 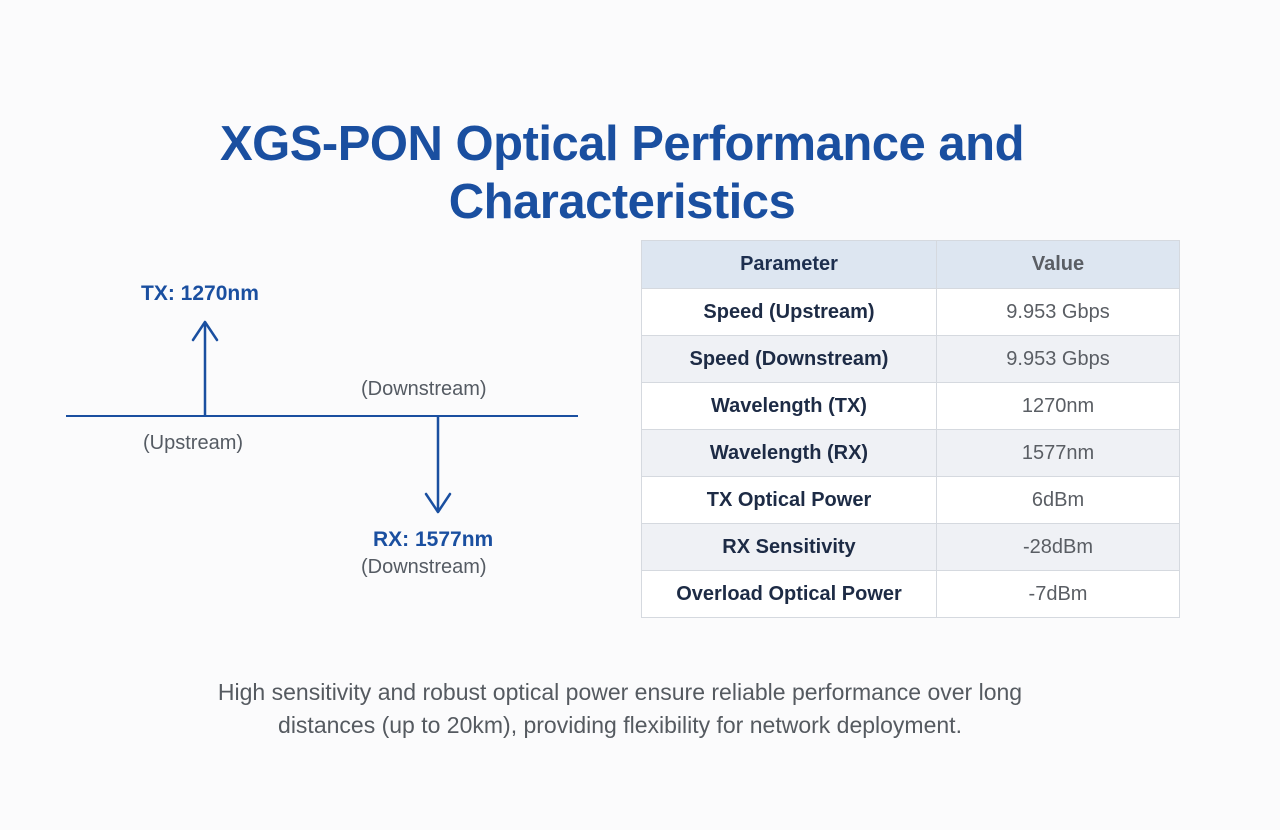 I want to click on param-cell: Wavelength (TX), so click(x=789, y=406).